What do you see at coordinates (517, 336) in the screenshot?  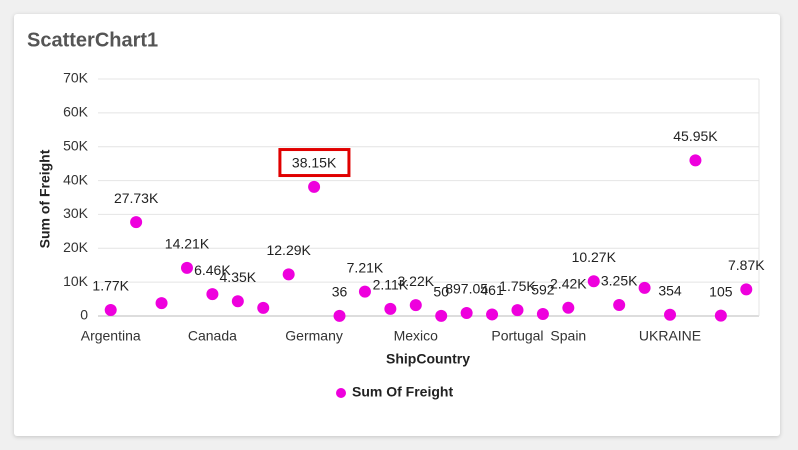 I see `x-tick-label: Portugal` at bounding box center [517, 336].